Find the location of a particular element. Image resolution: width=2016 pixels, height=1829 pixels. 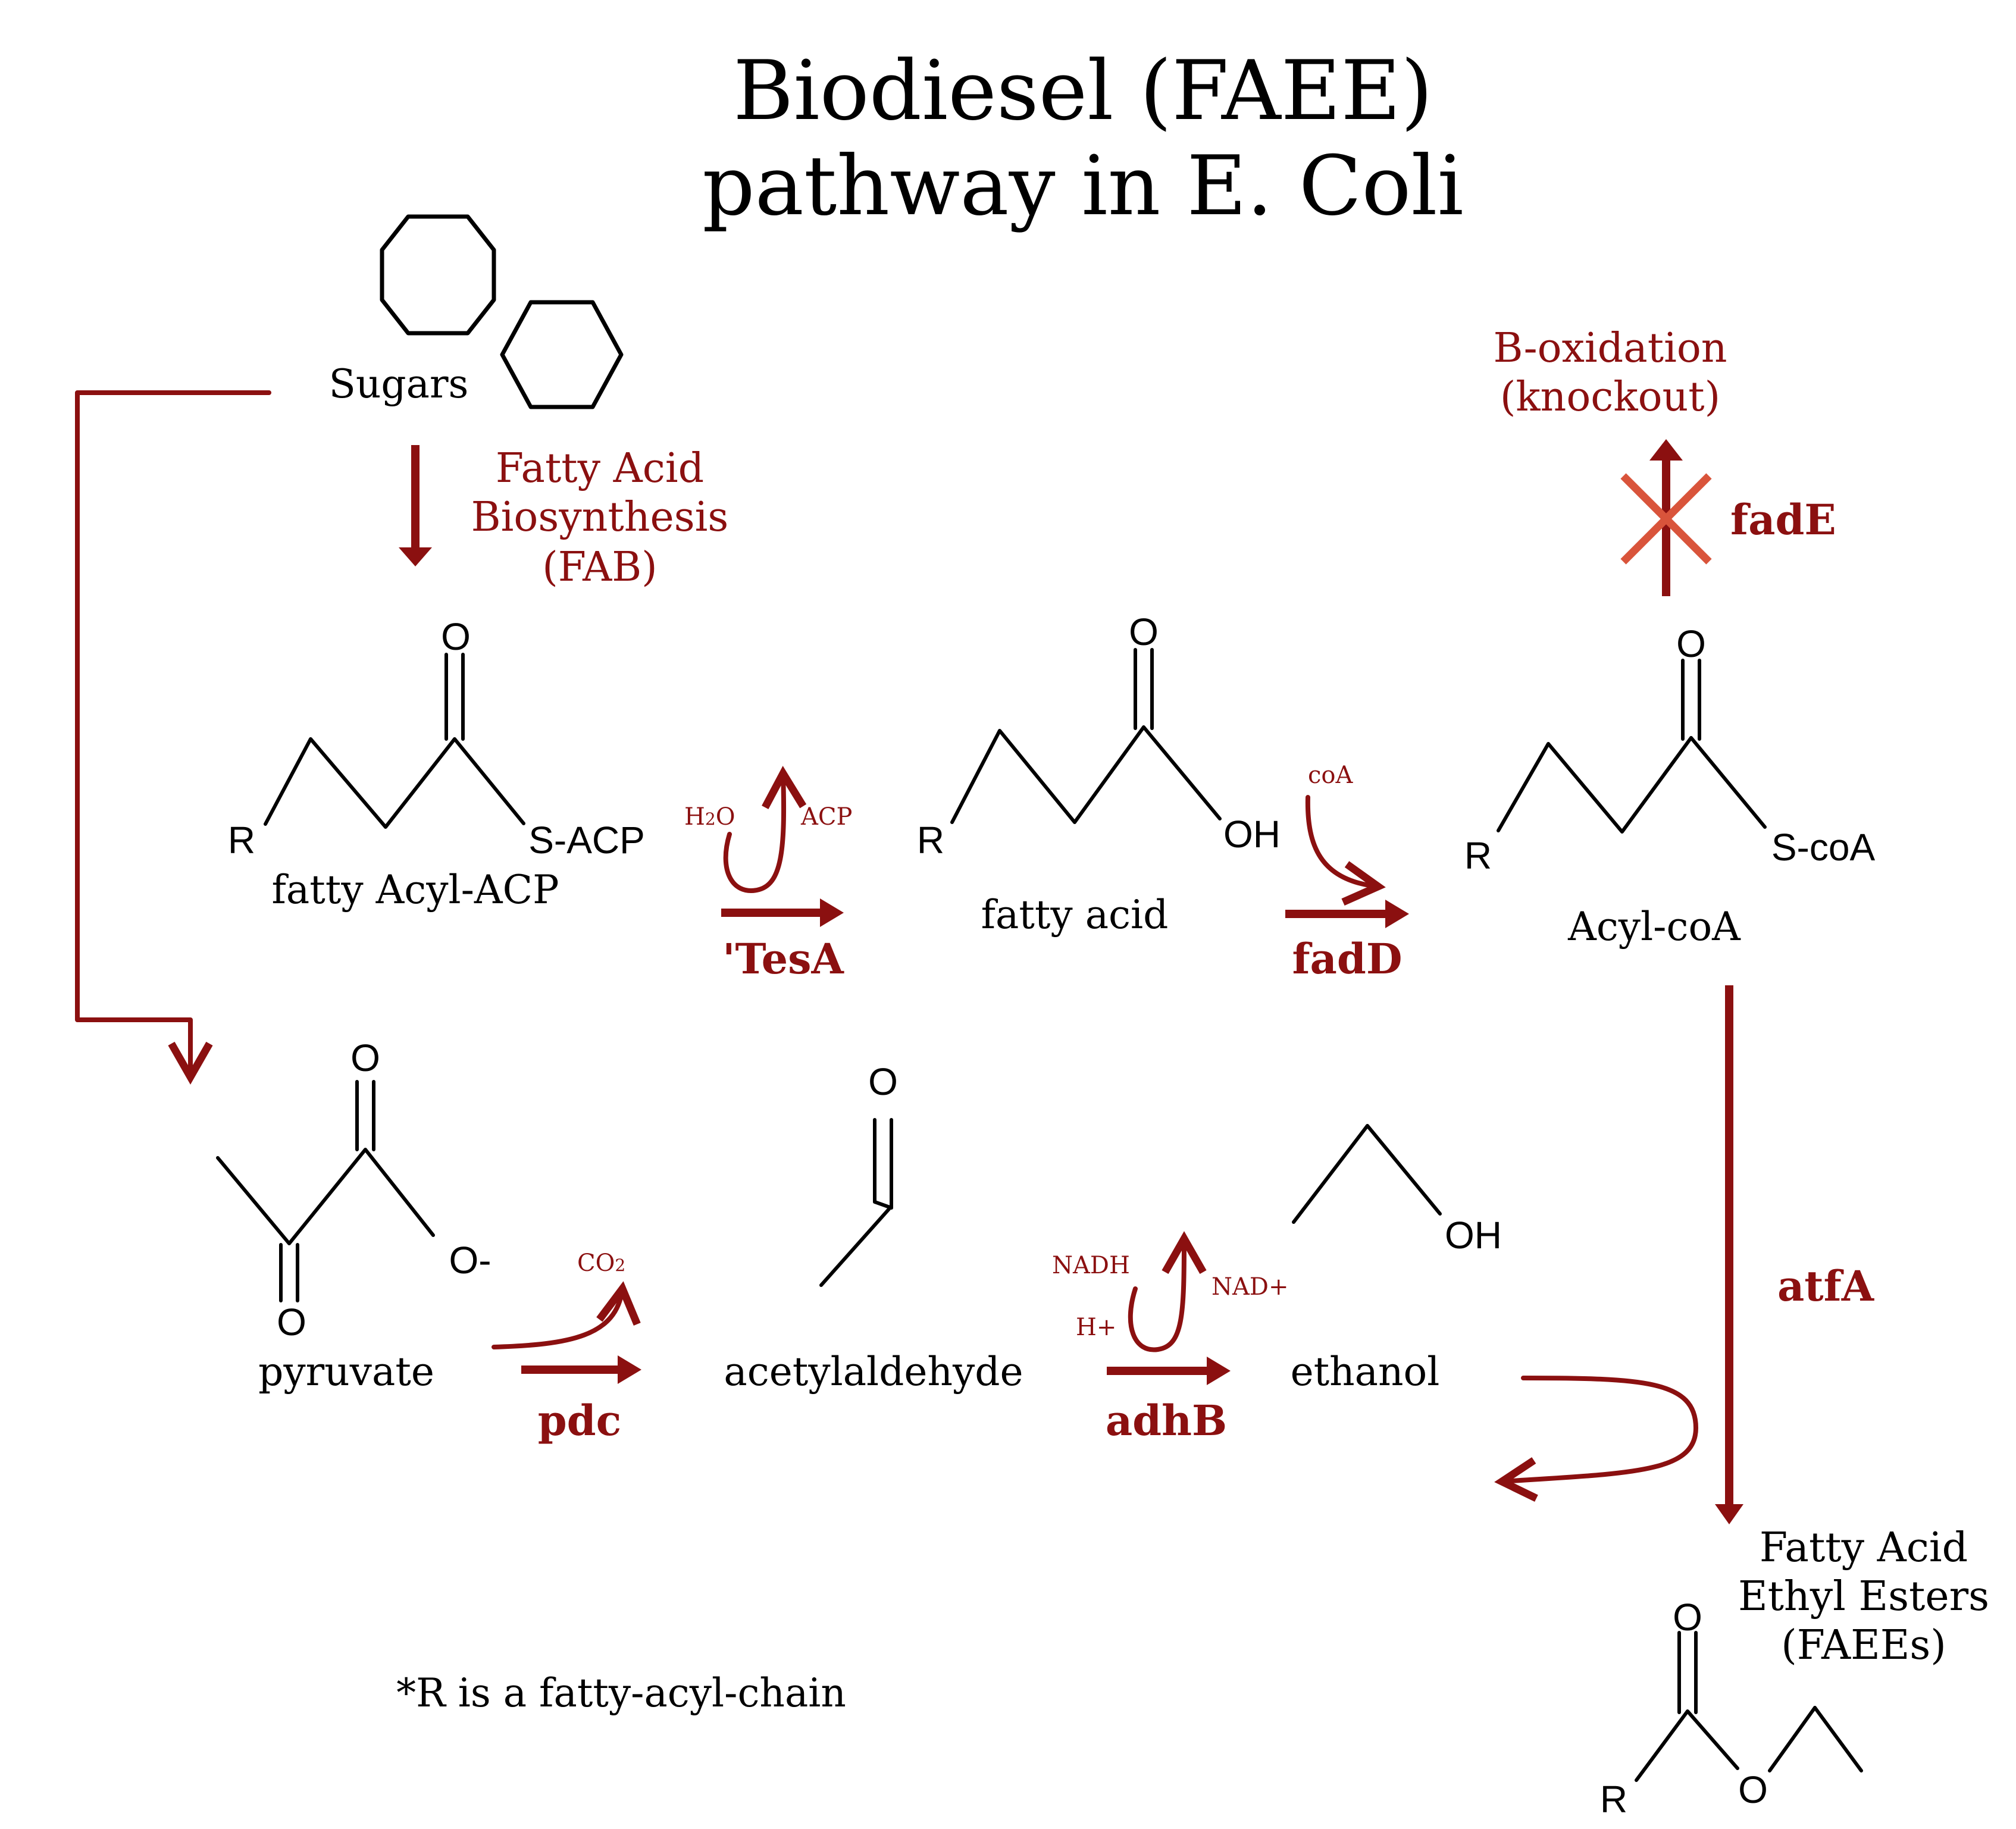

atom-o-acyl-acp: O is located at coordinates (456, 636).